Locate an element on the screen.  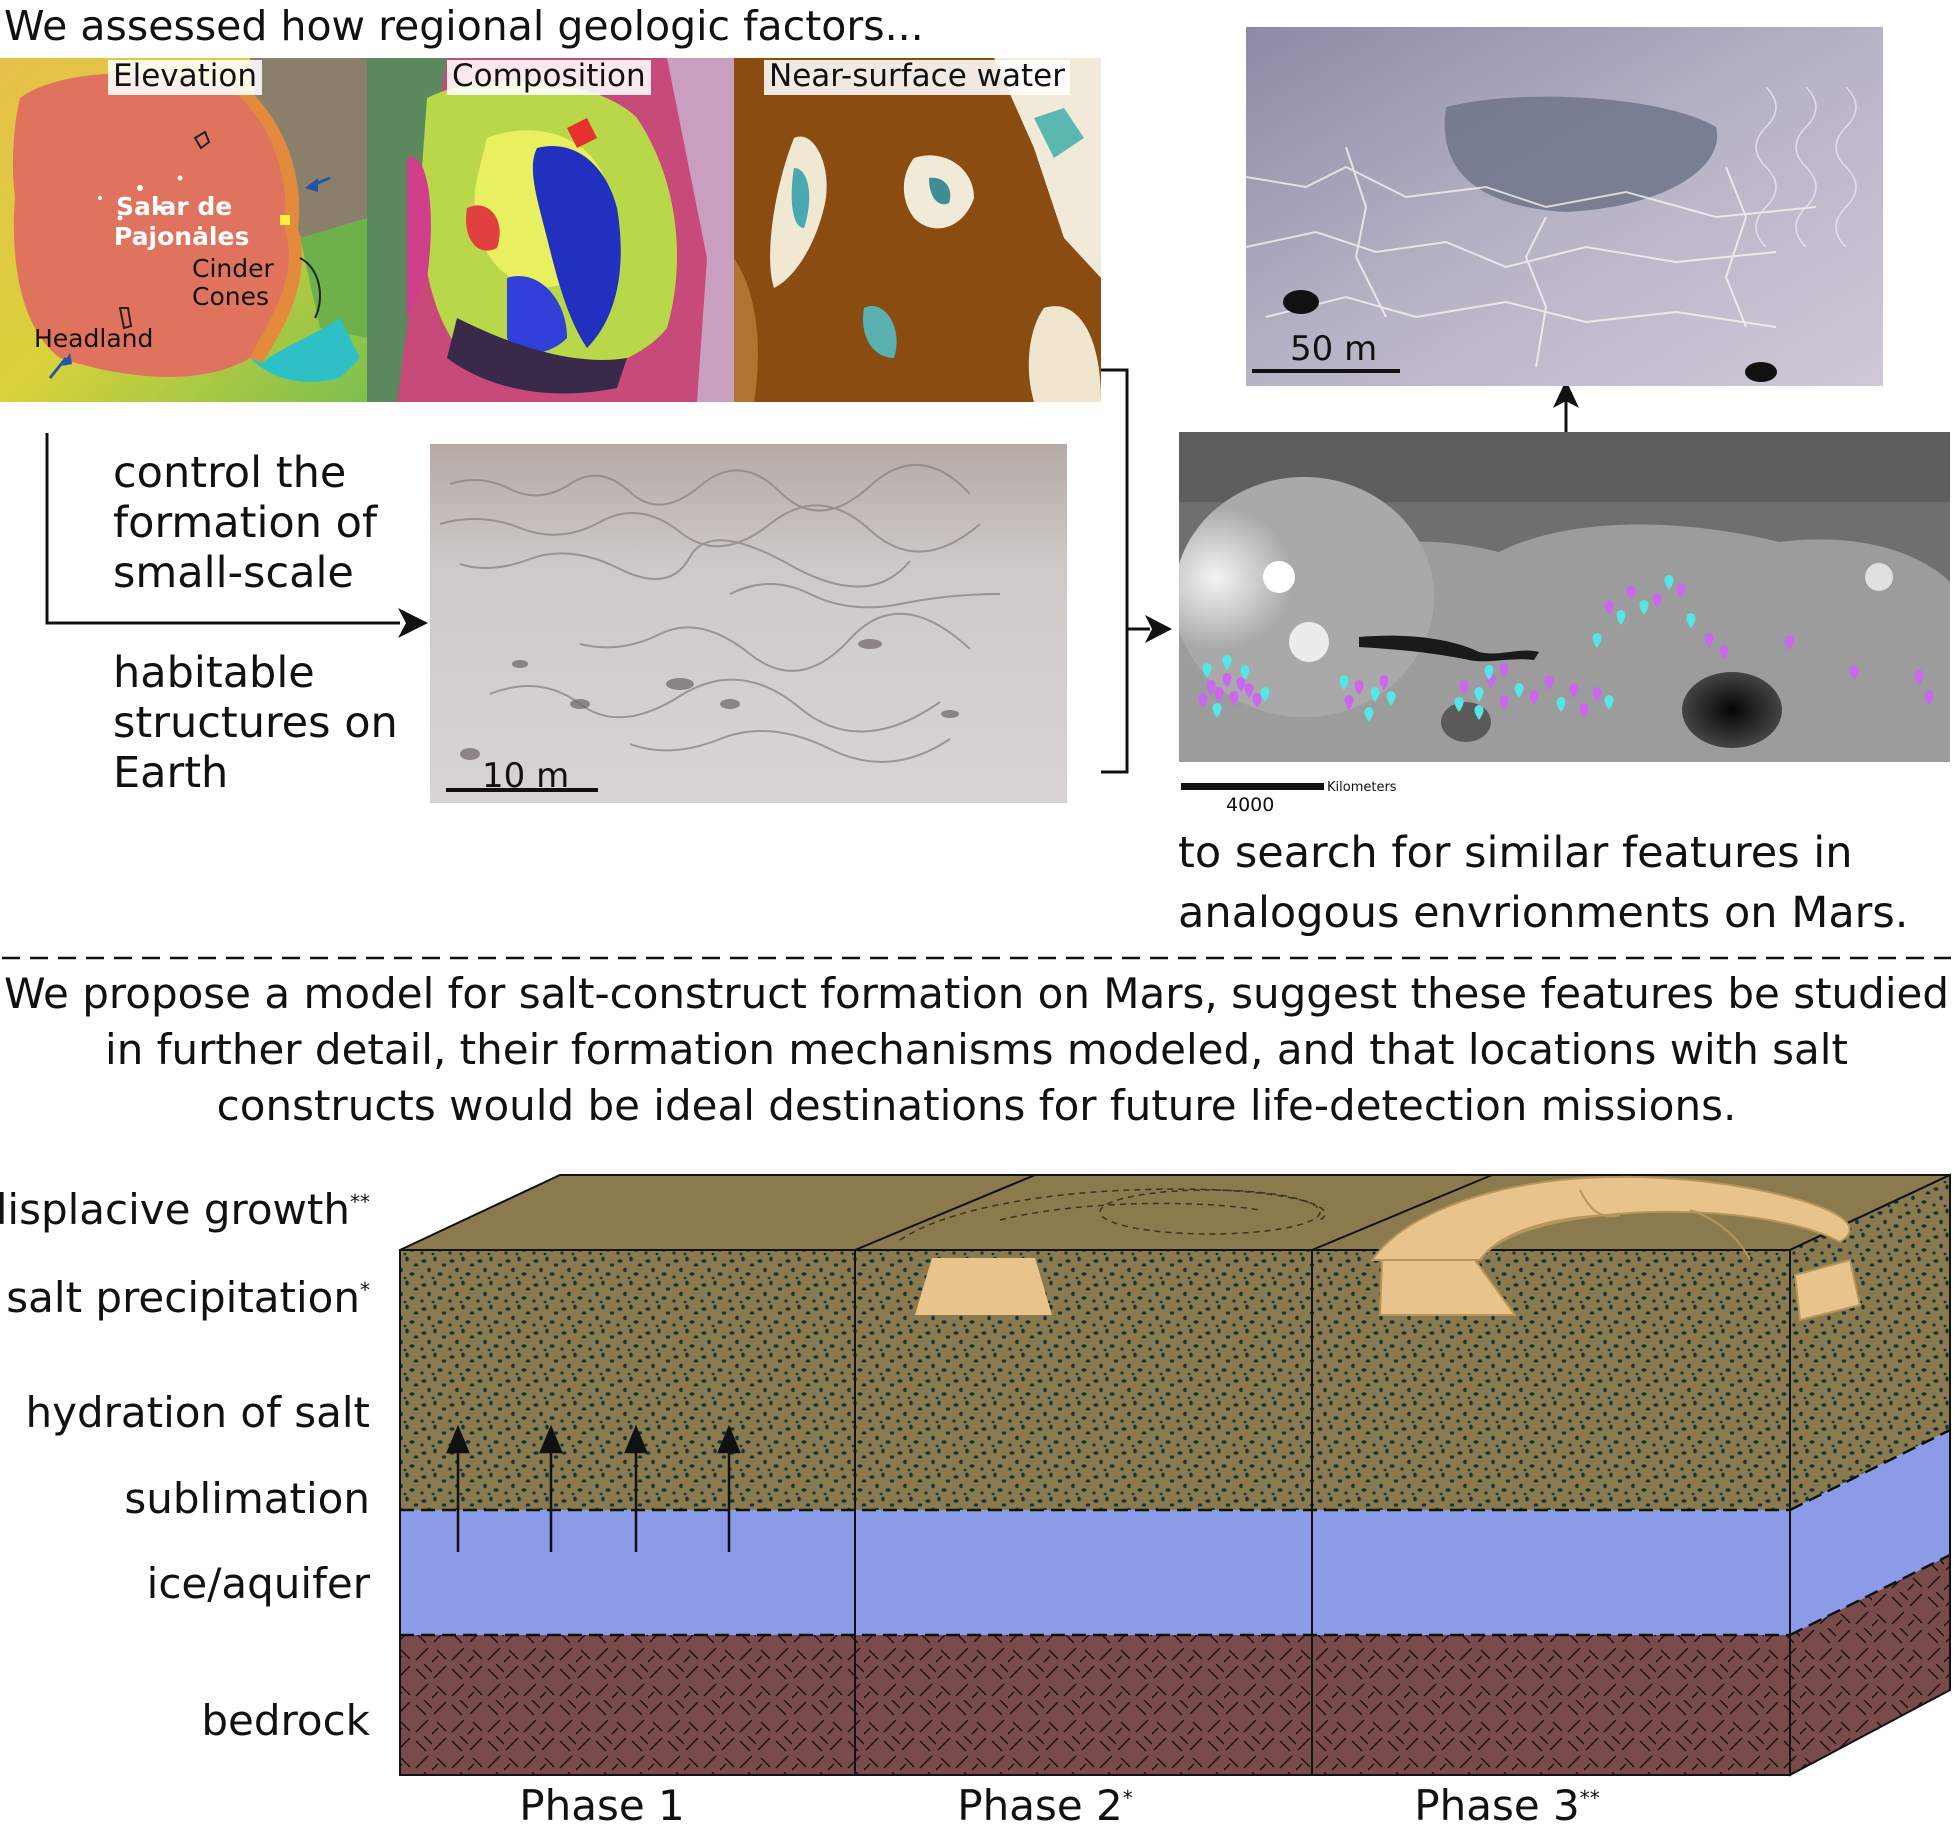
mars-map-scale-bar is located at coordinates (1252, 786).